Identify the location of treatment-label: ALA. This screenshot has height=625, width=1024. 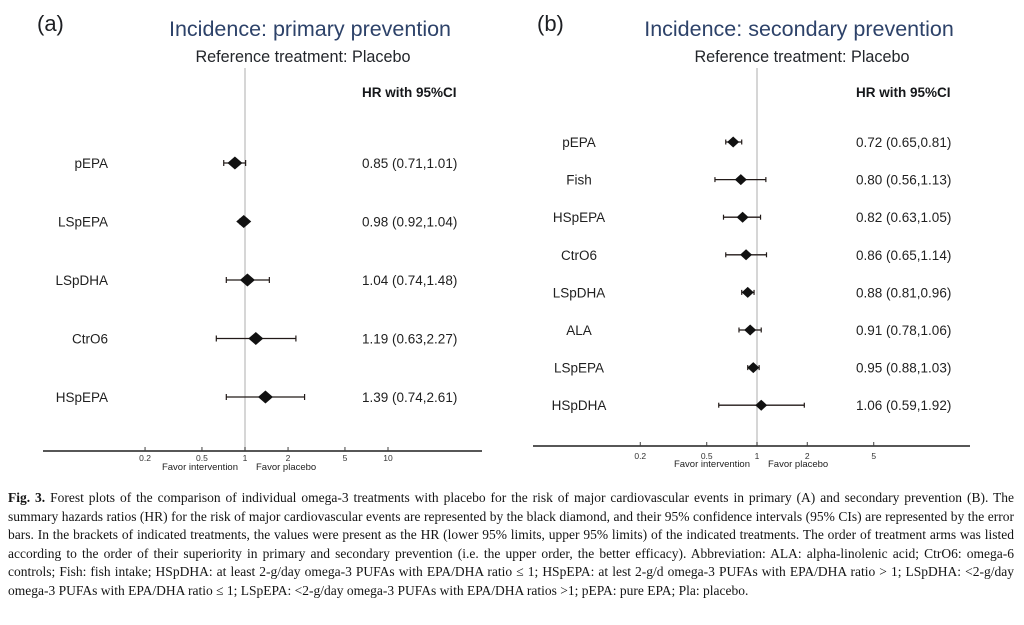
(579, 330).